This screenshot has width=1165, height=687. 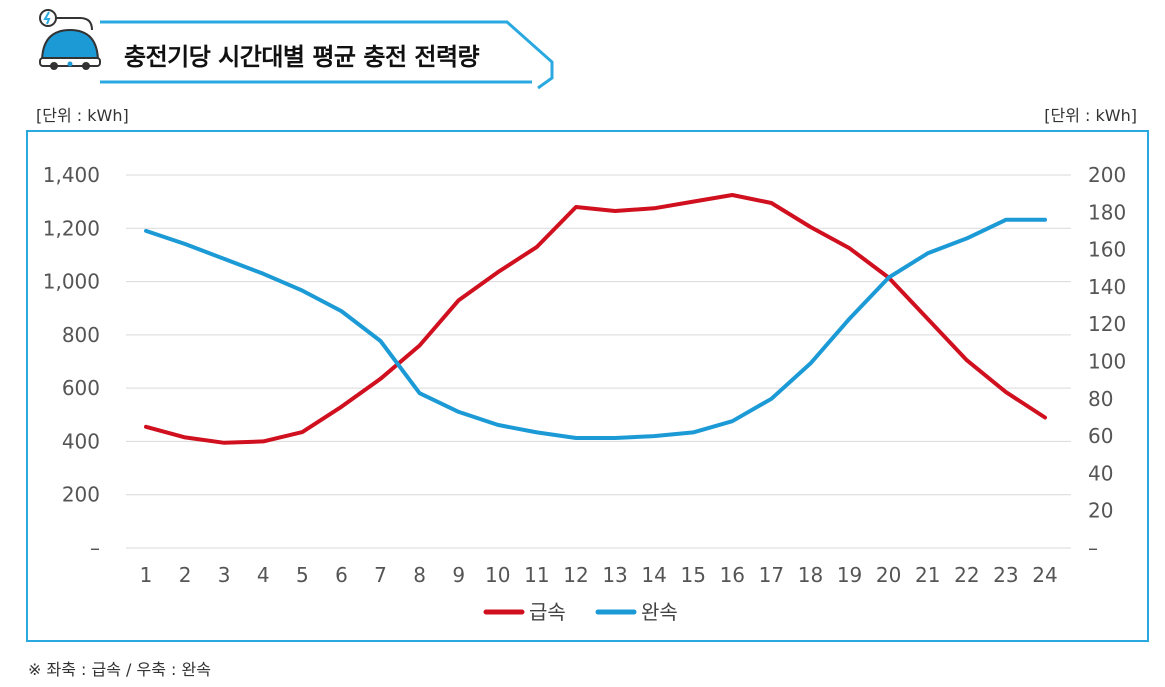 I want to click on x-axis-tick-label: 16, so click(x=732, y=575).